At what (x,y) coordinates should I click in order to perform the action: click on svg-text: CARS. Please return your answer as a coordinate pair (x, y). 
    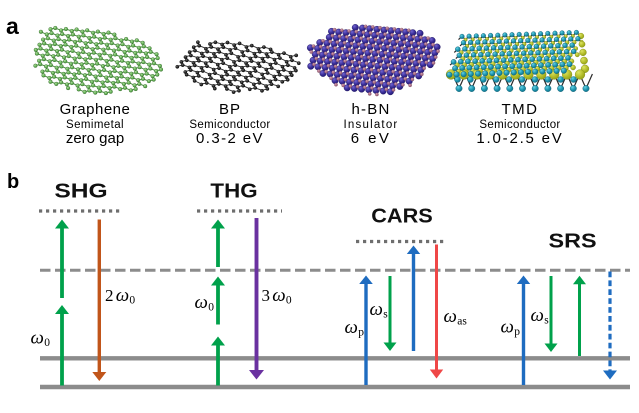
    Looking at the image, I should click on (402, 216).